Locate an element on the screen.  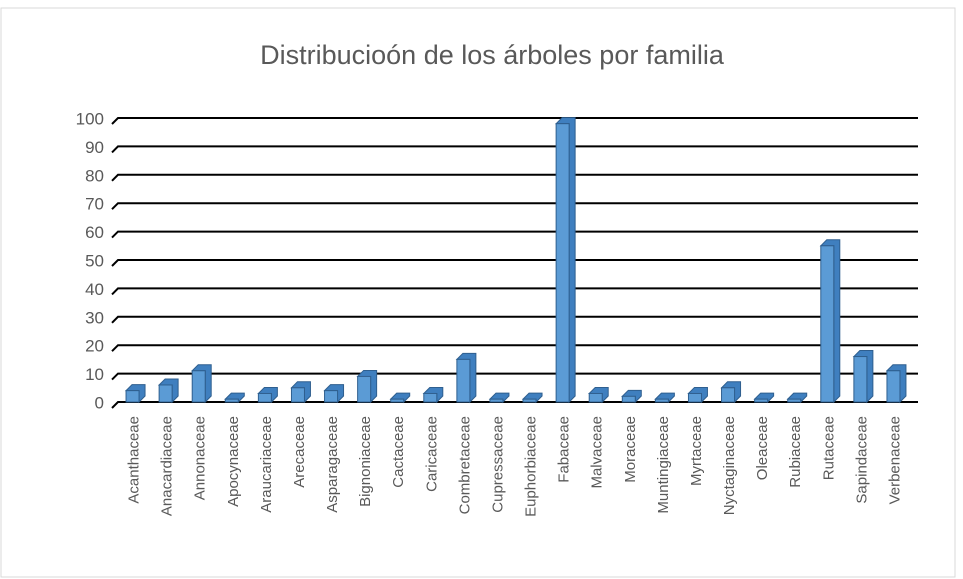
x-tick-label: Moraceae is located at coordinates (630, 449).